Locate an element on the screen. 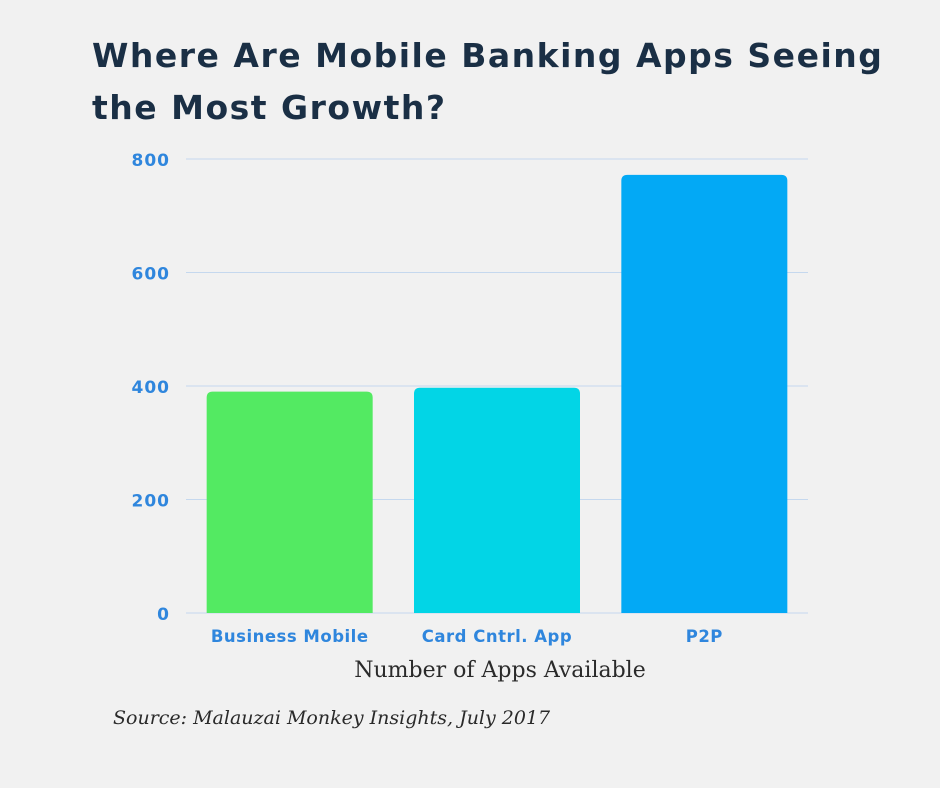 The width and height of the screenshot is (940, 788). y-tick-label: 800 is located at coordinates (151, 161).